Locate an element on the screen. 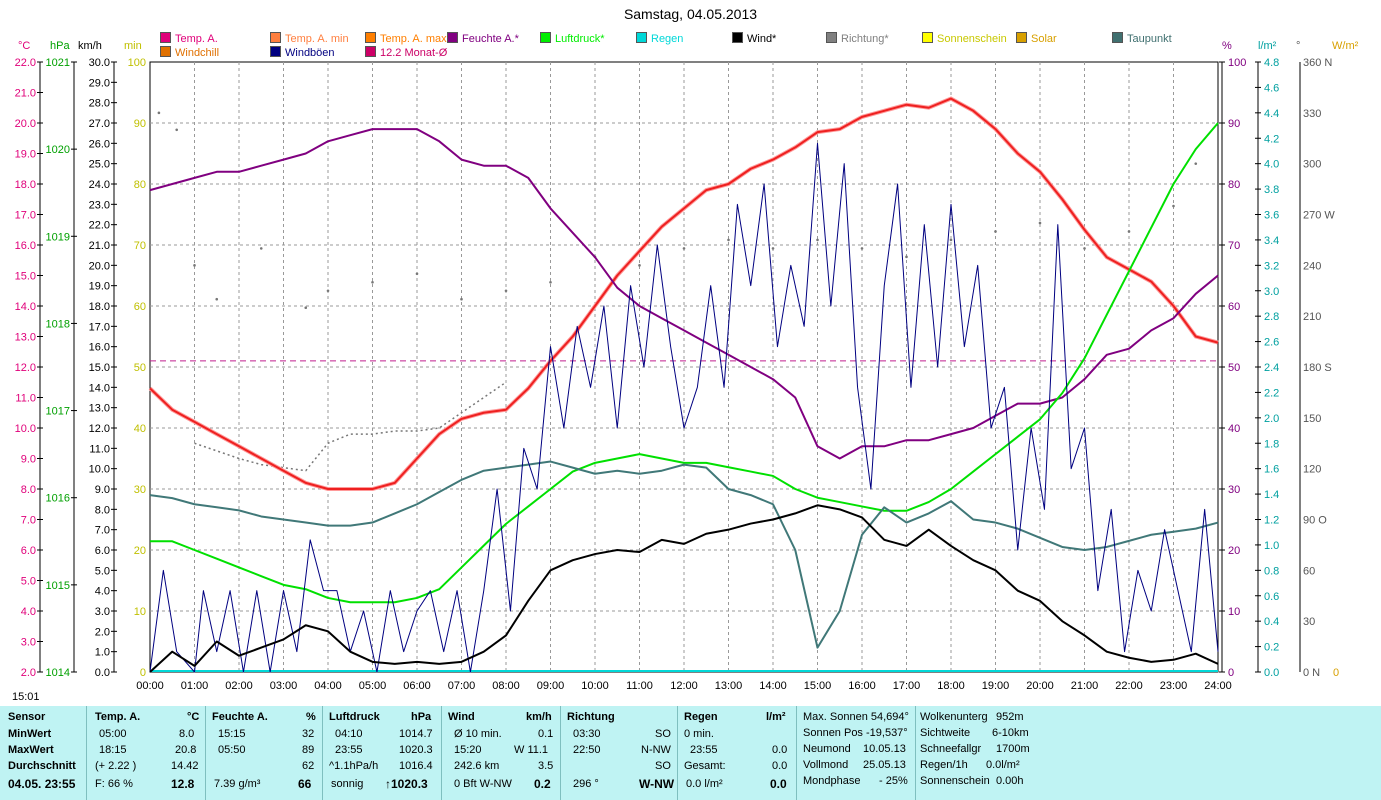 This screenshot has height=800, width=1381. rain-r3a: Gesamt: is located at coordinates (705, 766).